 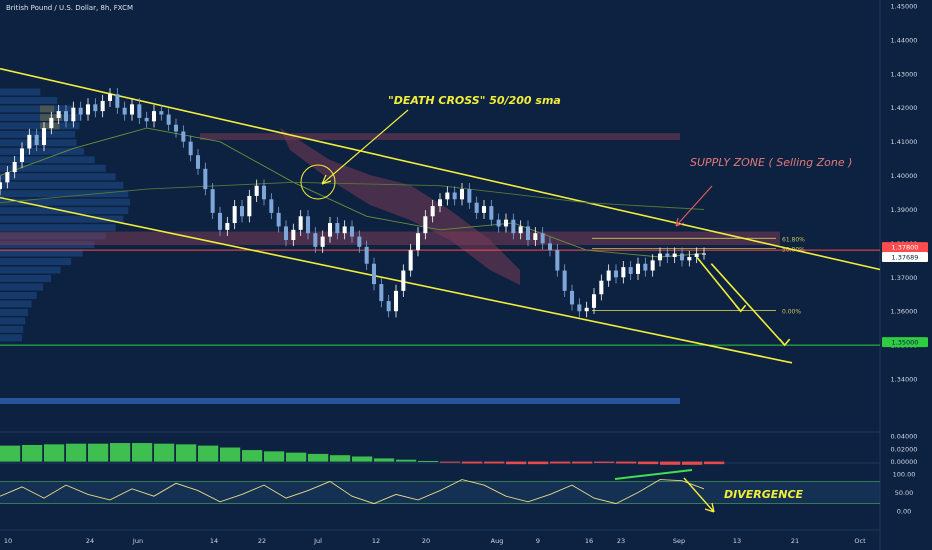 I want to click on price-label: 1.35000, so click(x=905, y=343).